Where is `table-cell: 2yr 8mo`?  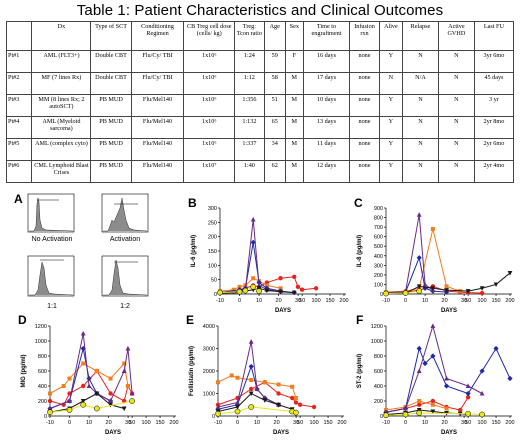 table-cell: 2yr 8mo is located at coordinates (494, 127).